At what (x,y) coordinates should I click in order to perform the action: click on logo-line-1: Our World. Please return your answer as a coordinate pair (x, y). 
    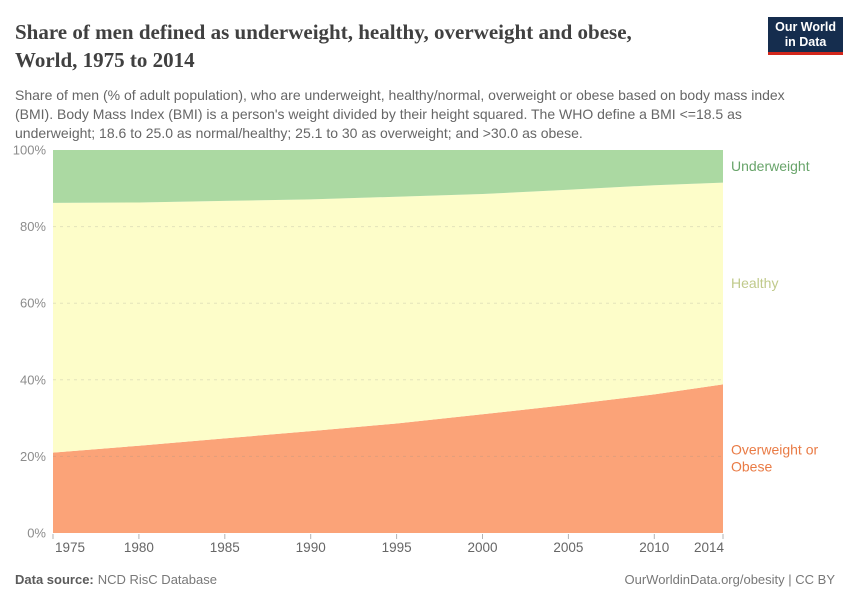
    Looking at the image, I should click on (805, 27).